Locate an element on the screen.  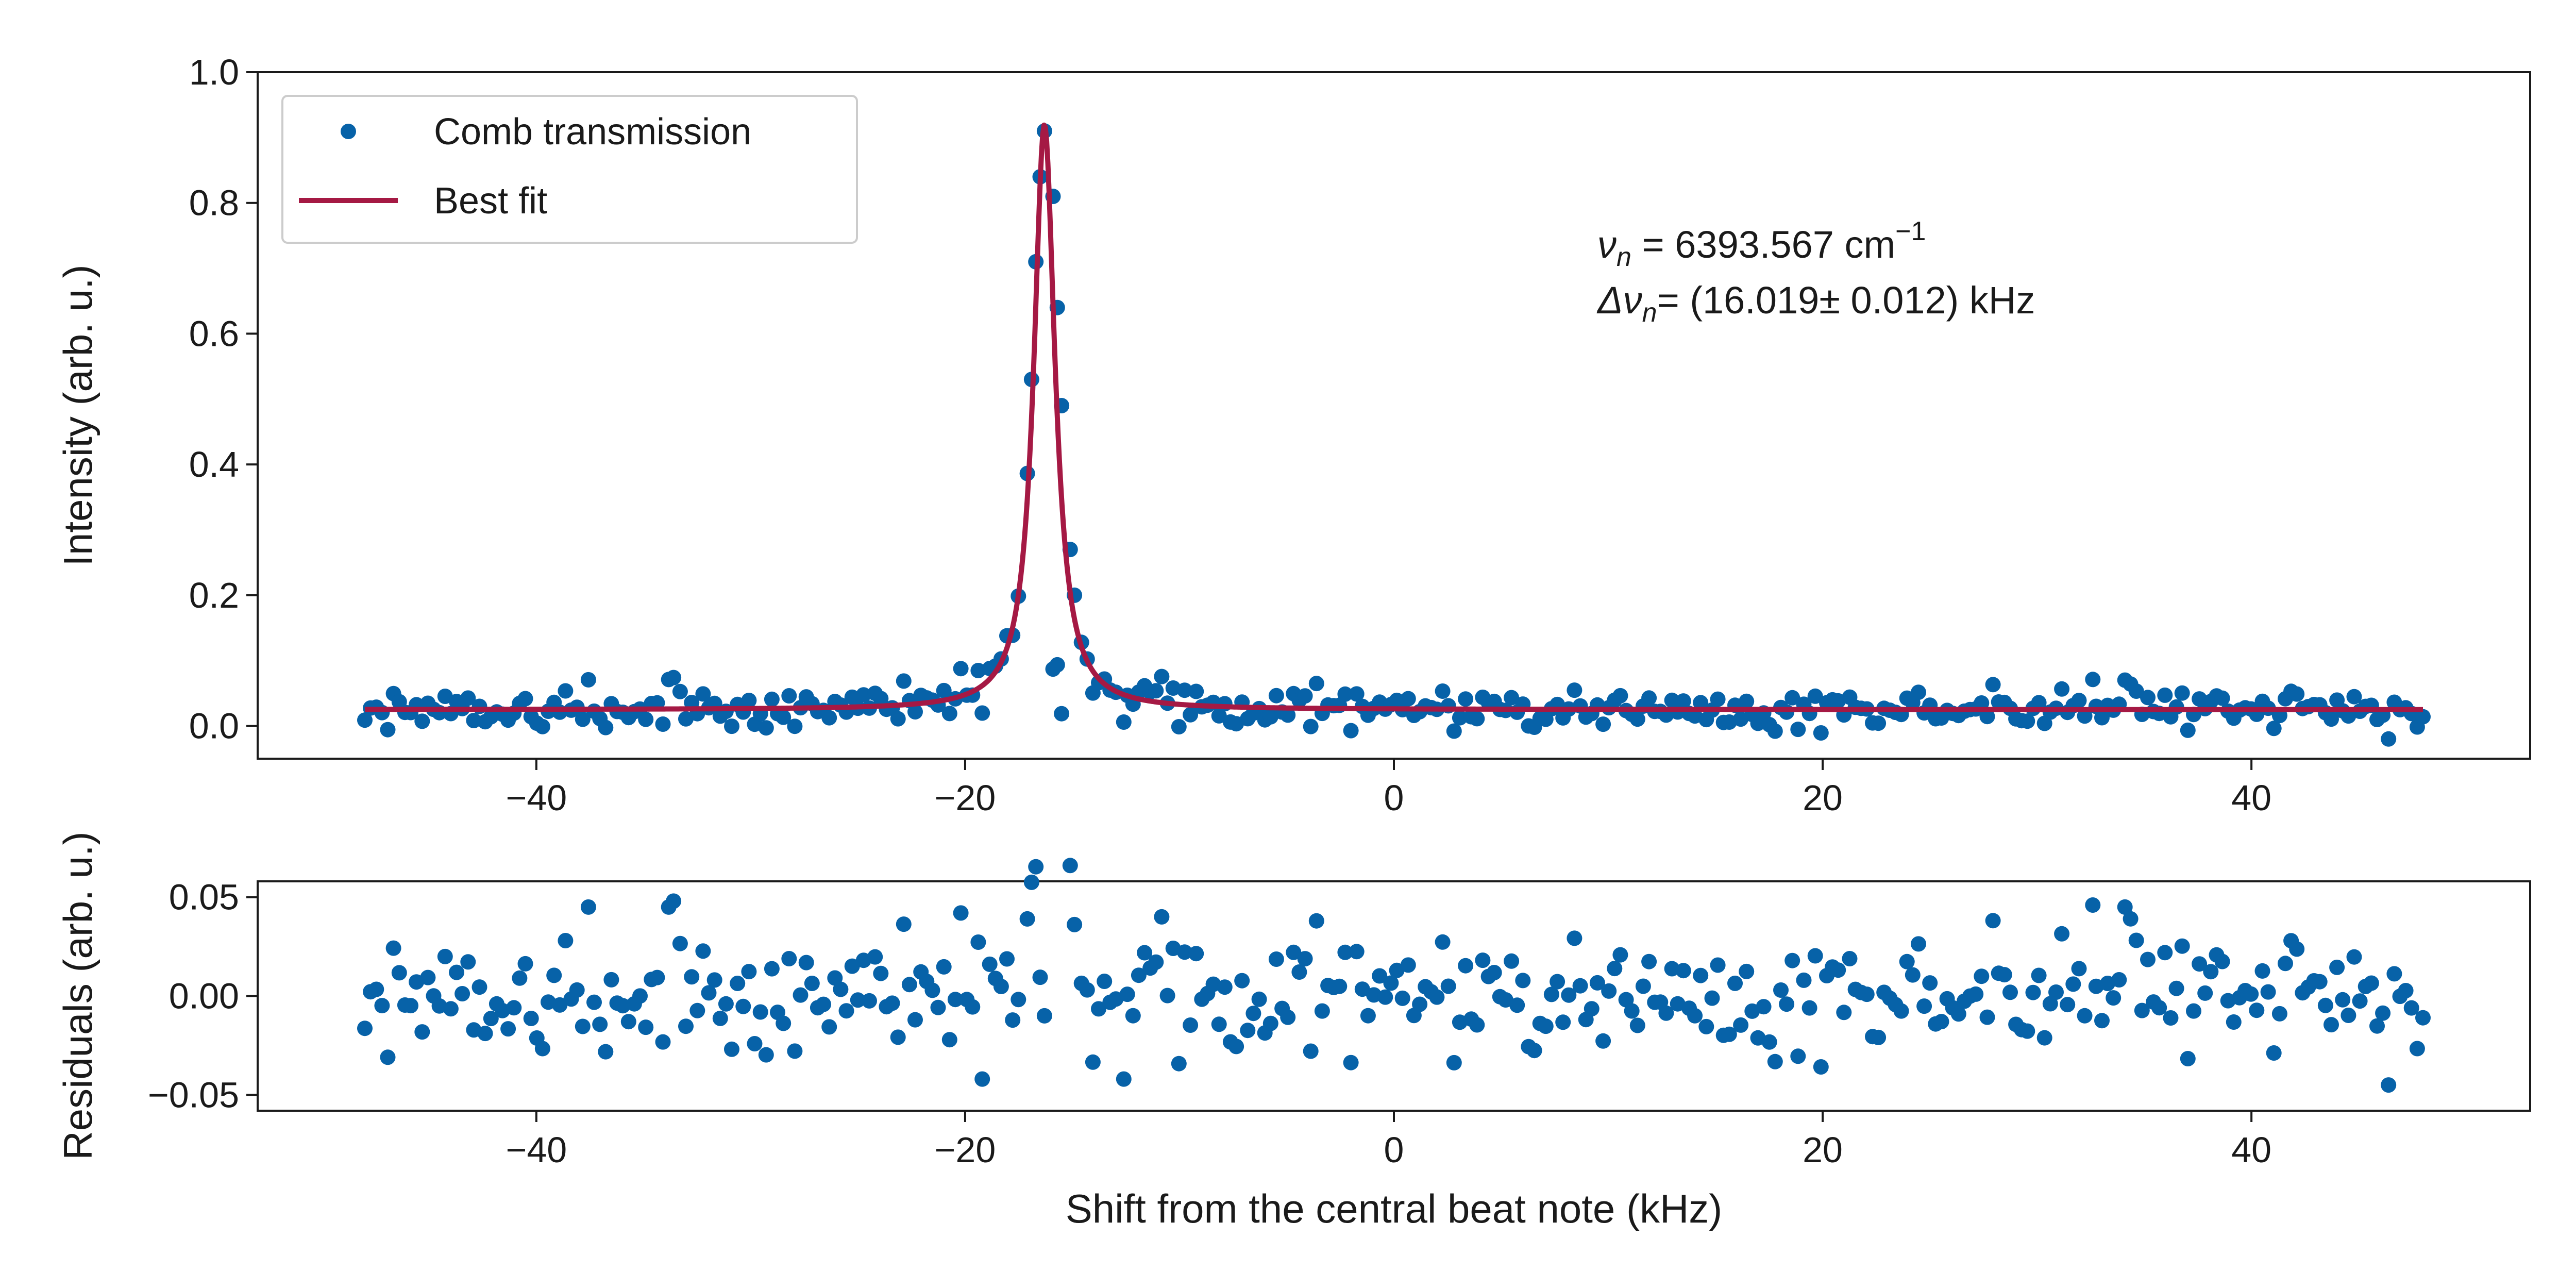
annotation-delta-nu: Δν is located at coordinates (1619, 300).